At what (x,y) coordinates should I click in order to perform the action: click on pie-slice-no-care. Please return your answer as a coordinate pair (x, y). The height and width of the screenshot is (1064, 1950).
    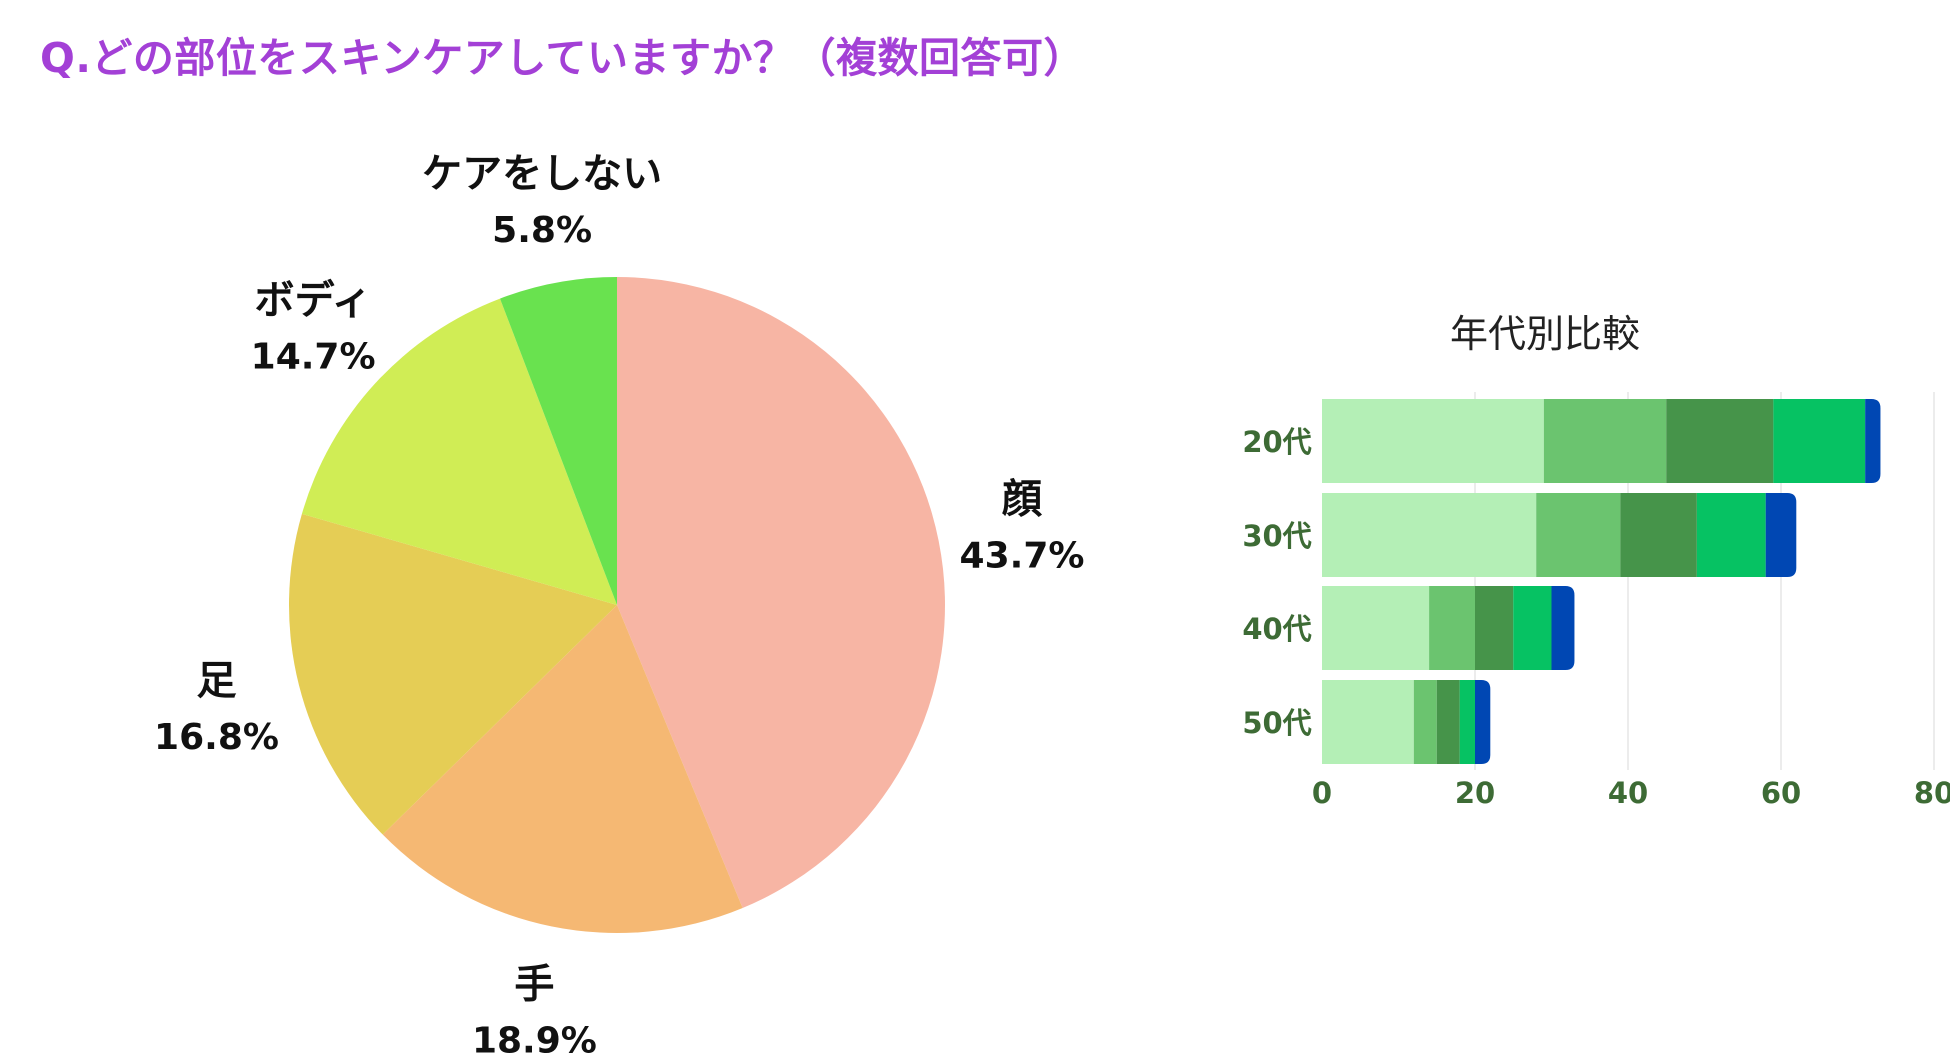
    Looking at the image, I should click on (558, 441).